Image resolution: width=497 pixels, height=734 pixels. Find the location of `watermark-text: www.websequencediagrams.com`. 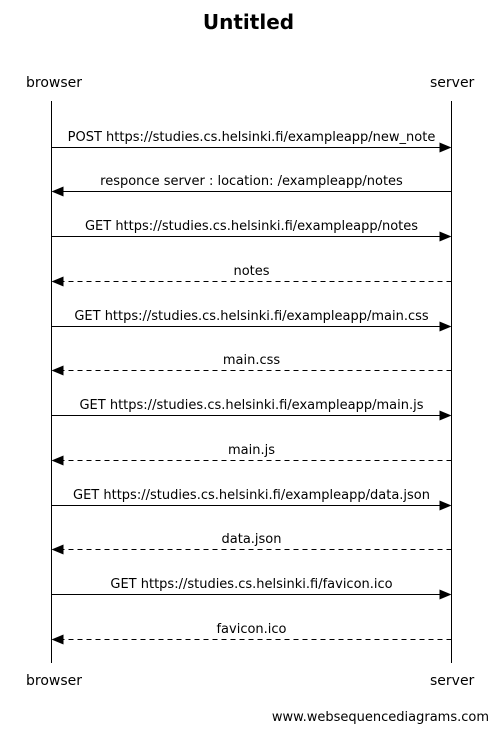

watermark-text: www.websequencediagrams.com is located at coordinates (380, 717).